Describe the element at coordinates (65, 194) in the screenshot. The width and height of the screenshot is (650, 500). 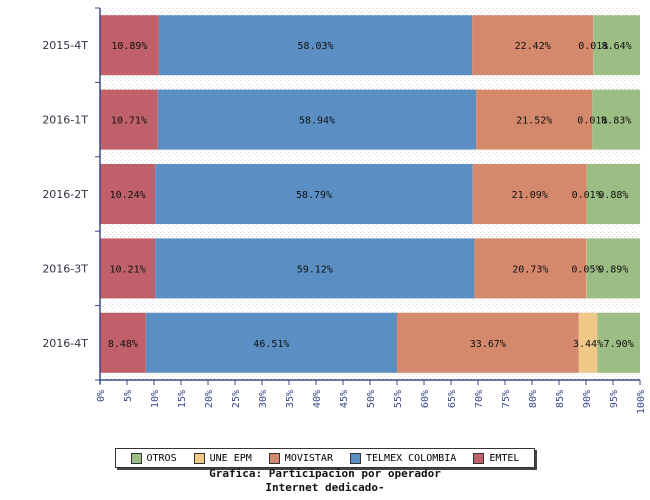
I see `category-label: 2016-2T` at that location.